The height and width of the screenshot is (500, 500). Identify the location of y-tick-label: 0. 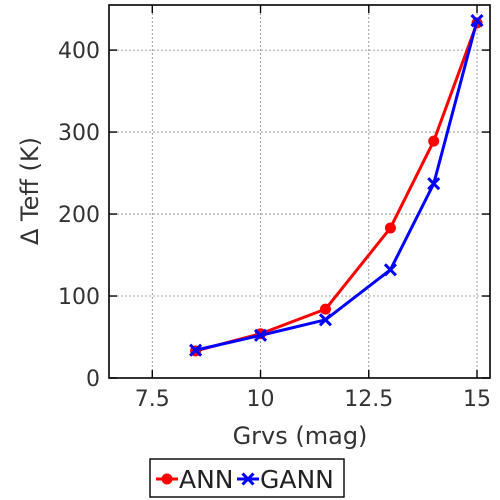
(93, 379).